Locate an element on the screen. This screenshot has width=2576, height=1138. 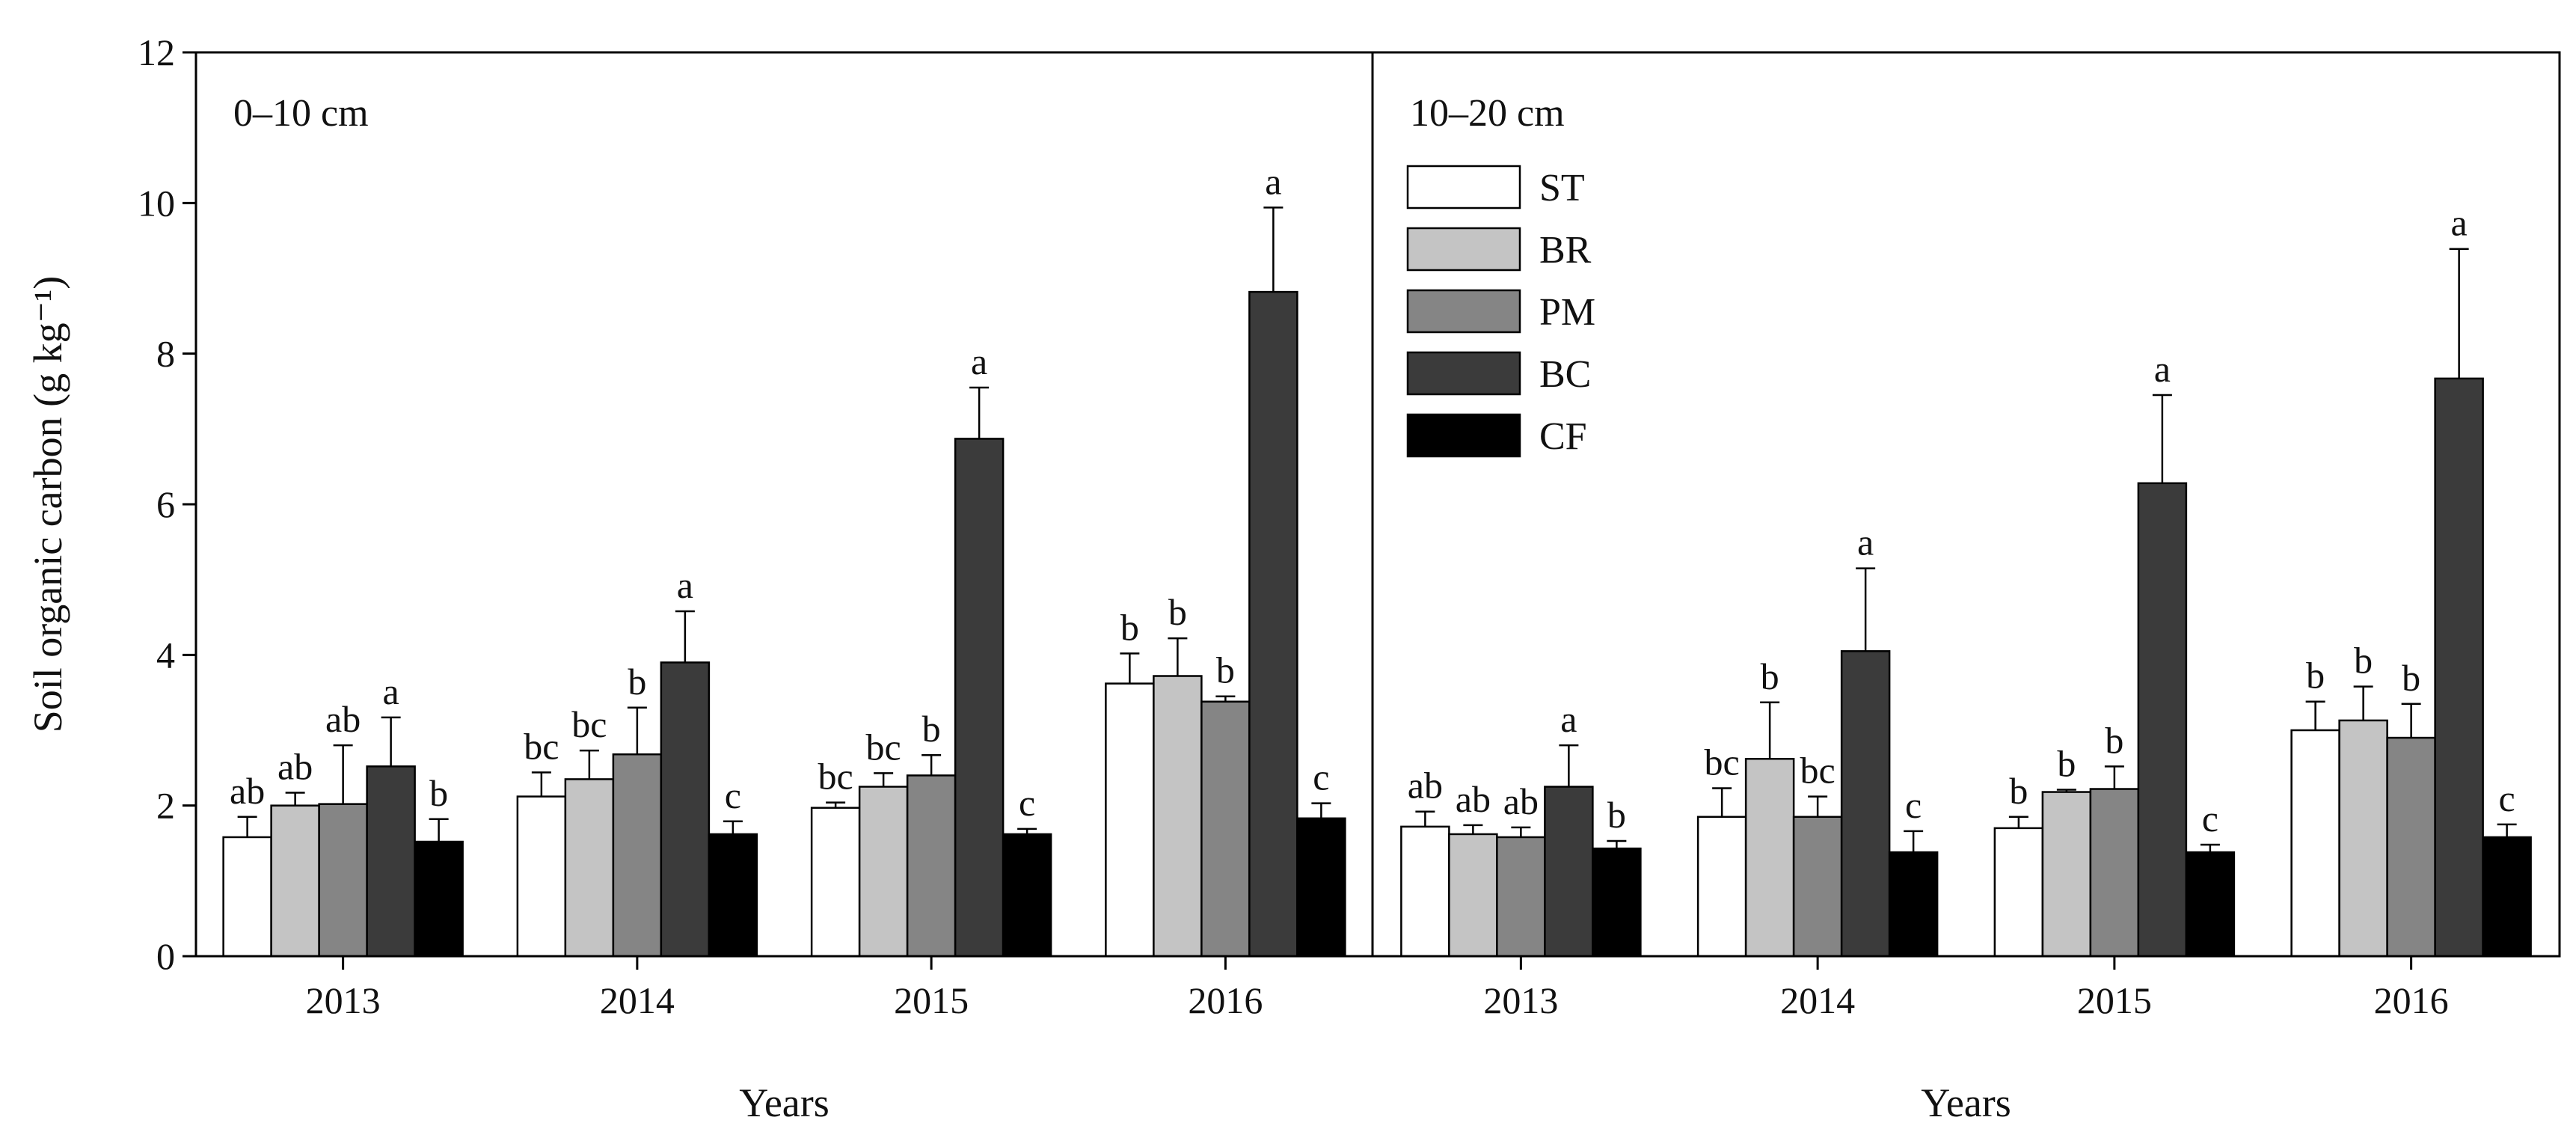
panel-label: 10–20 cm is located at coordinates (1487, 113).